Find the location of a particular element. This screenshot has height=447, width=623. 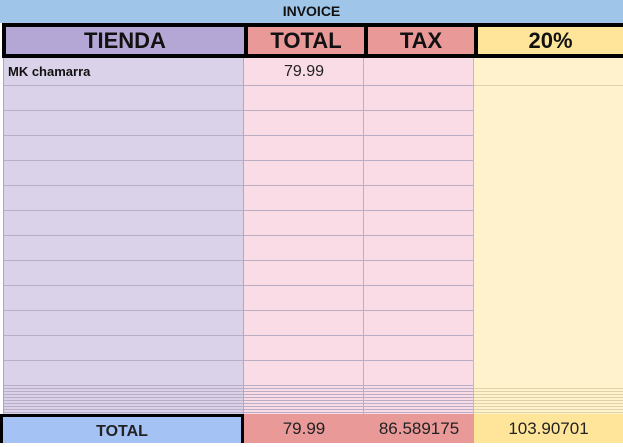

footer-tax: 86.589175 is located at coordinates (419, 428).